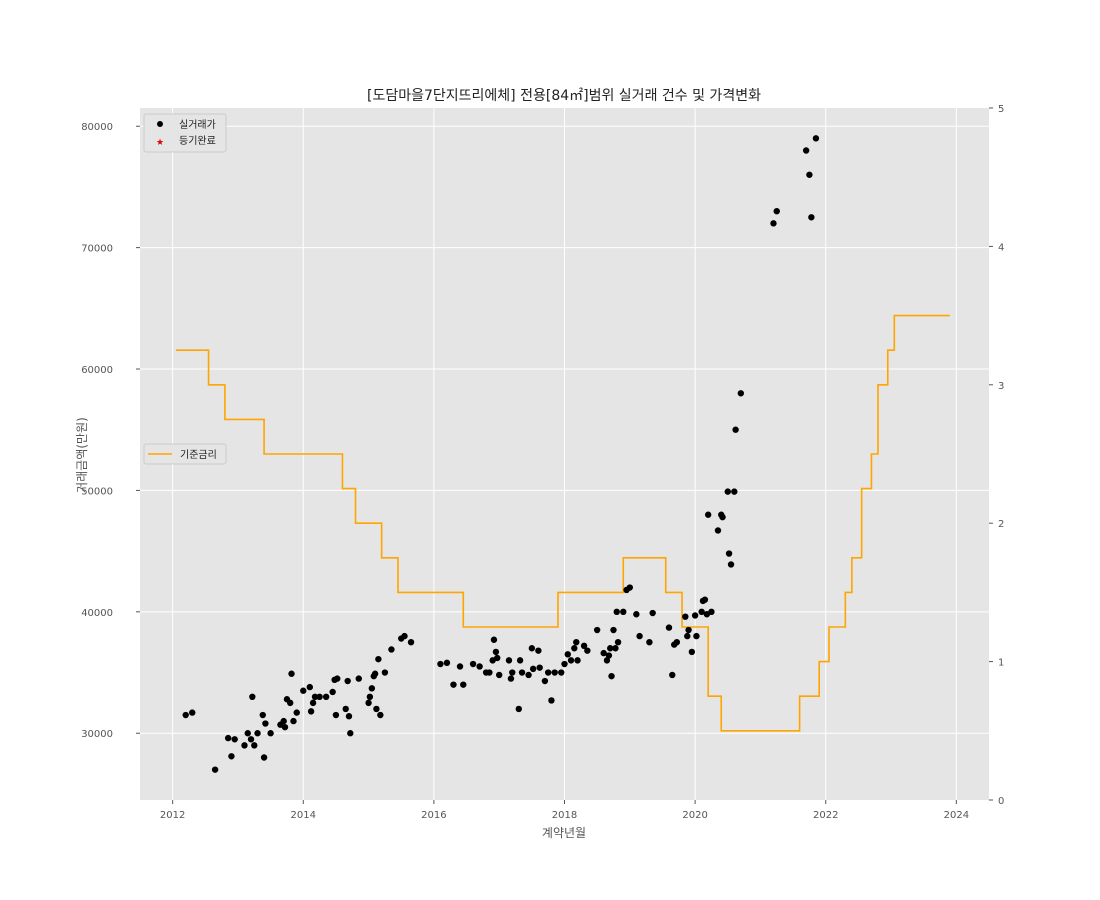 The width and height of the screenshot is (1100, 900). What do you see at coordinates (825, 815) in the screenshot?
I see `x-tick-label: 2022` at bounding box center [825, 815].